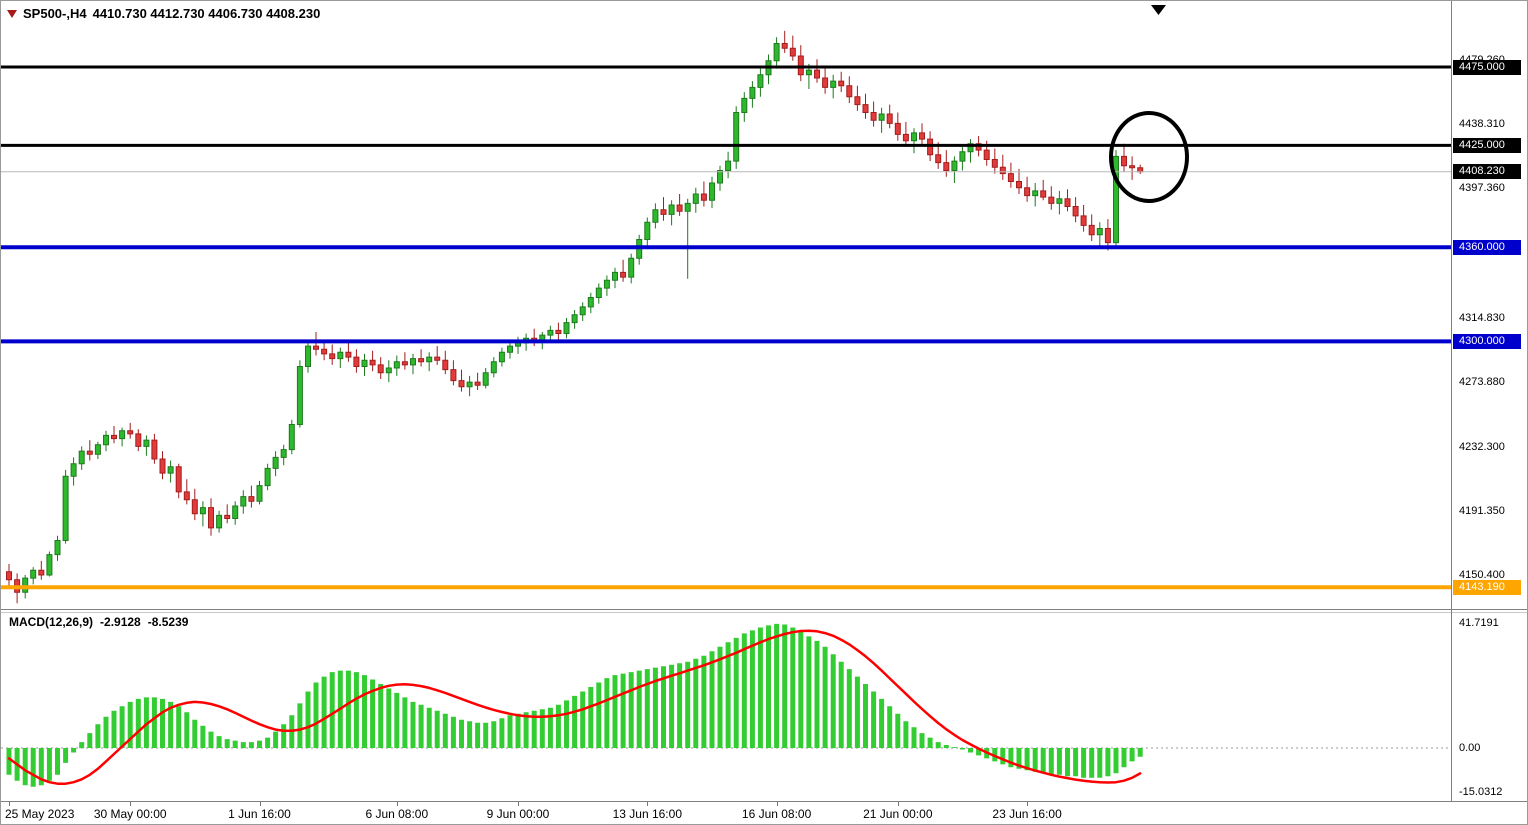  I want to click on scroll-to-end-icon, so click(1158, 10).